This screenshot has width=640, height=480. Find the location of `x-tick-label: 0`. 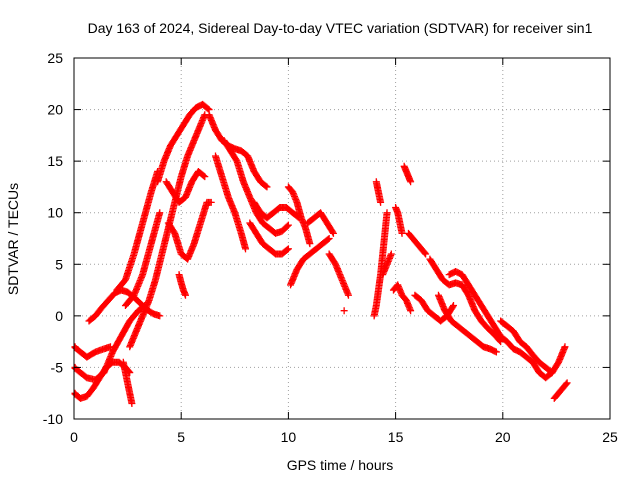

x-tick-label: 0 is located at coordinates (74, 437).